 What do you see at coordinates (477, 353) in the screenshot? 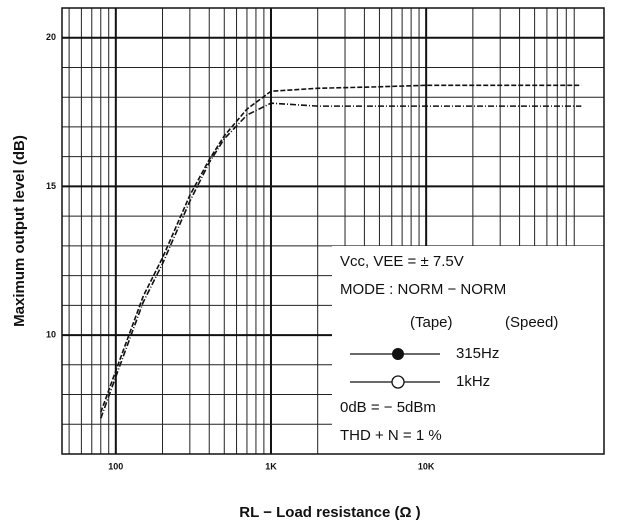
I see `legend-label: 315Hz` at bounding box center [477, 353].